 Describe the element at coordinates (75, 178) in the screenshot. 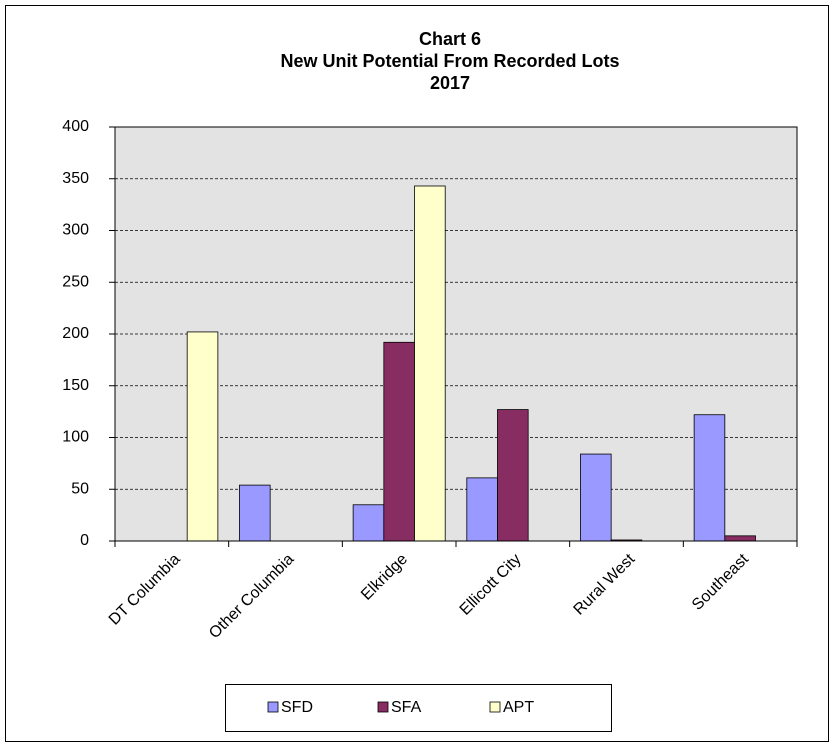

I see `y-tick-label: 350` at that location.